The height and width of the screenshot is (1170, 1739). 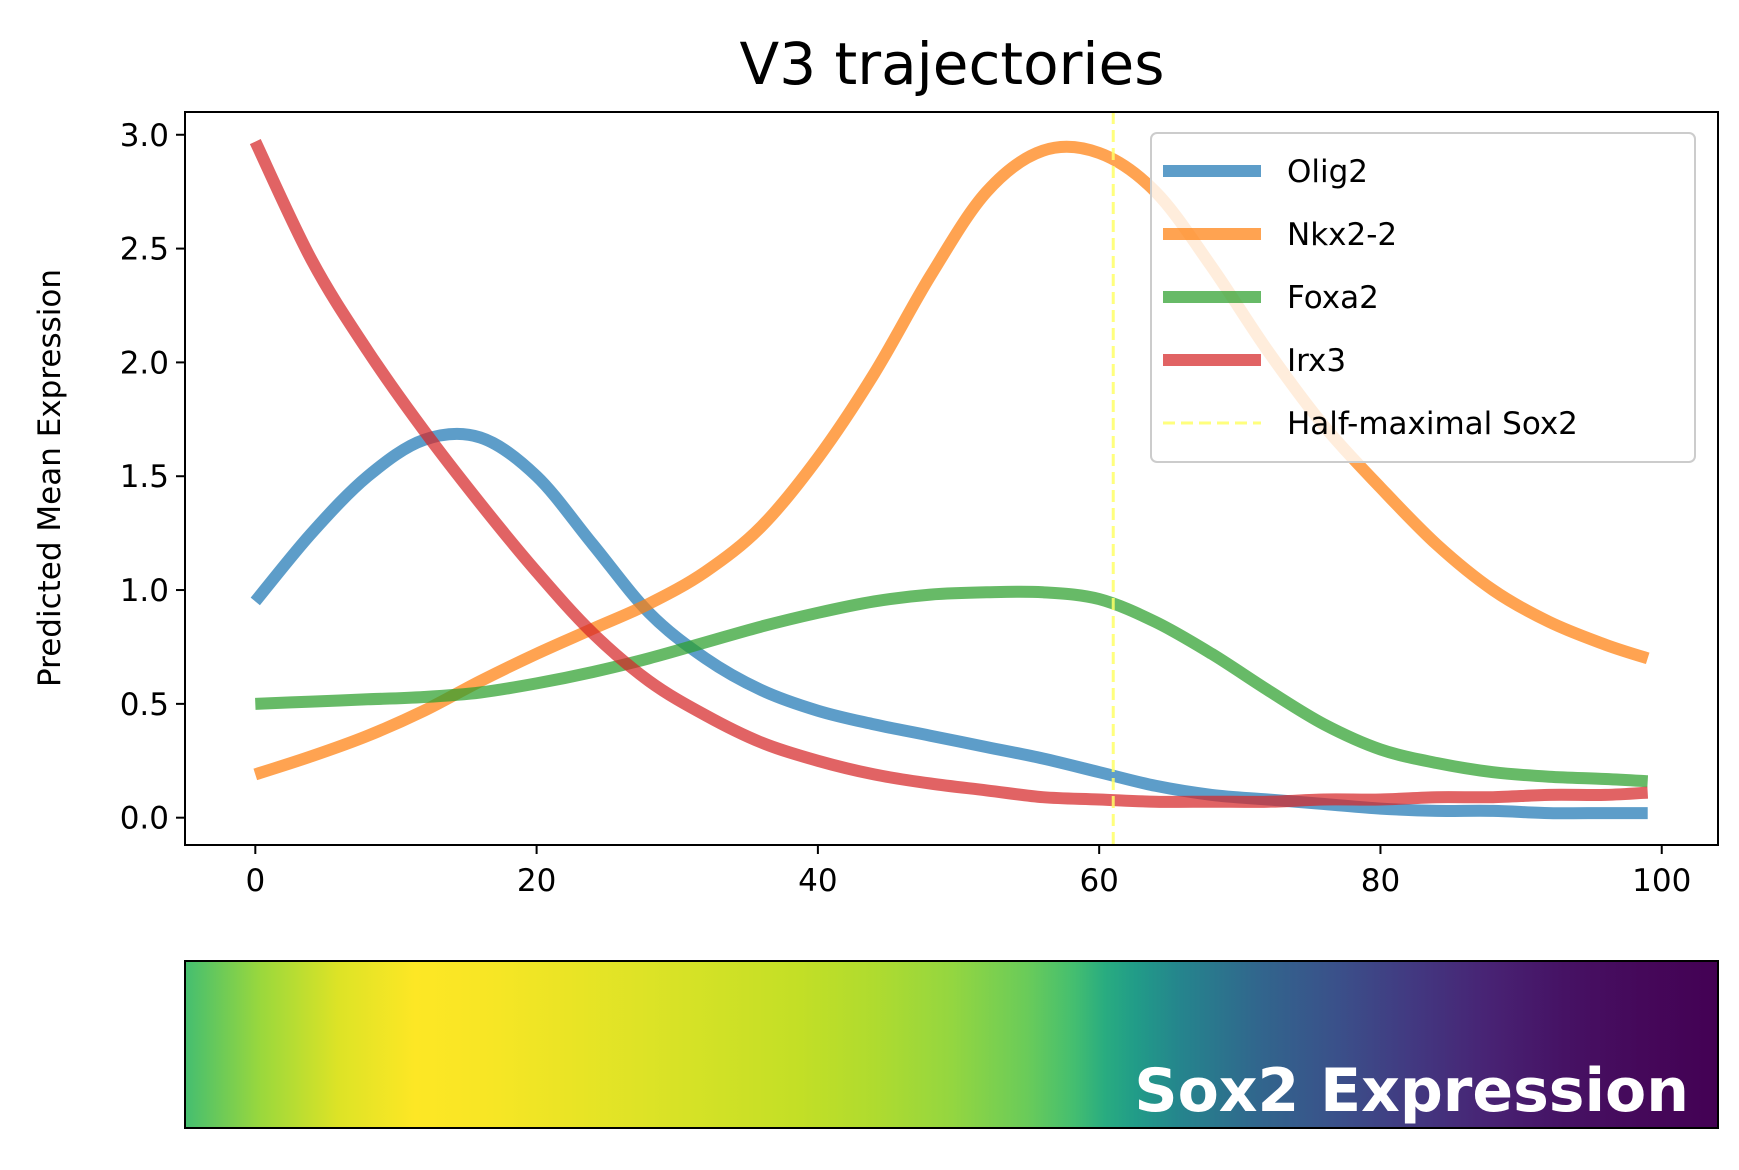 What do you see at coordinates (536, 881) in the screenshot?
I see `x-tick-label: 20` at bounding box center [536, 881].